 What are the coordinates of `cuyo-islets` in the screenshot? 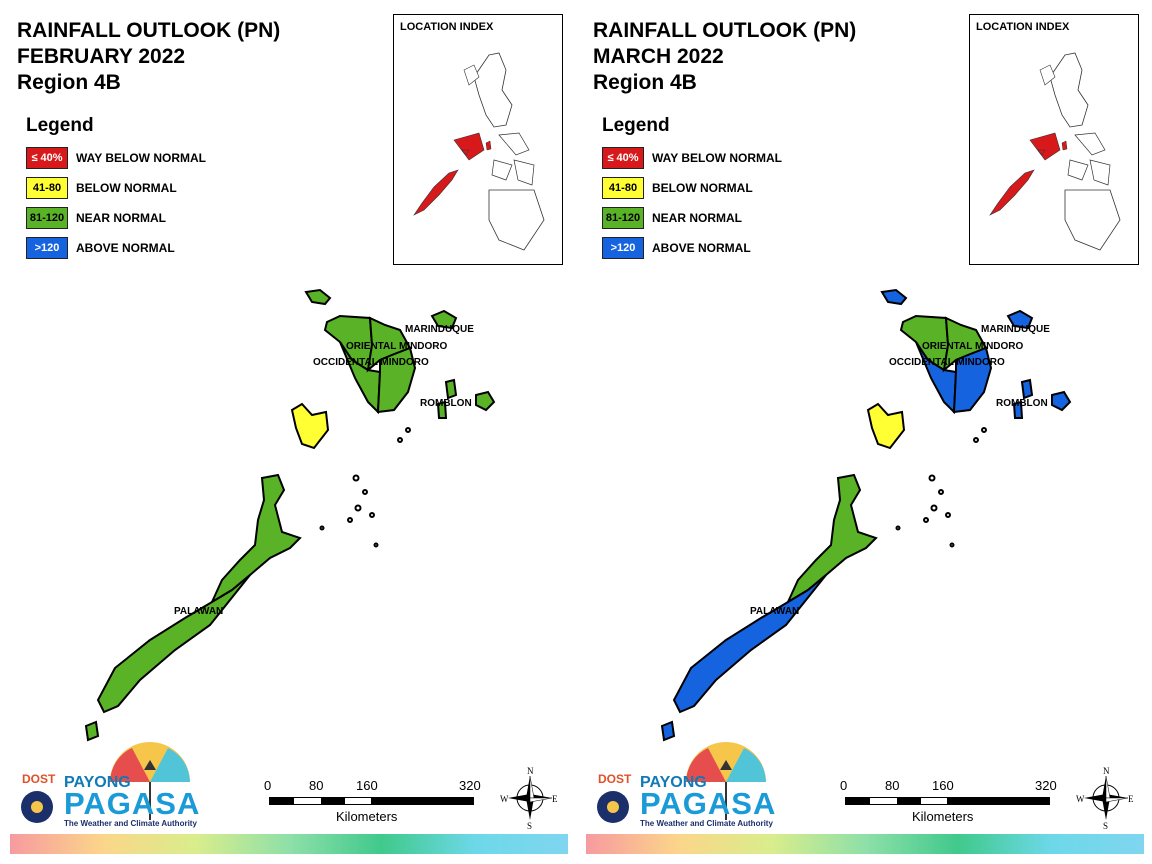 It's located at (365, 487).